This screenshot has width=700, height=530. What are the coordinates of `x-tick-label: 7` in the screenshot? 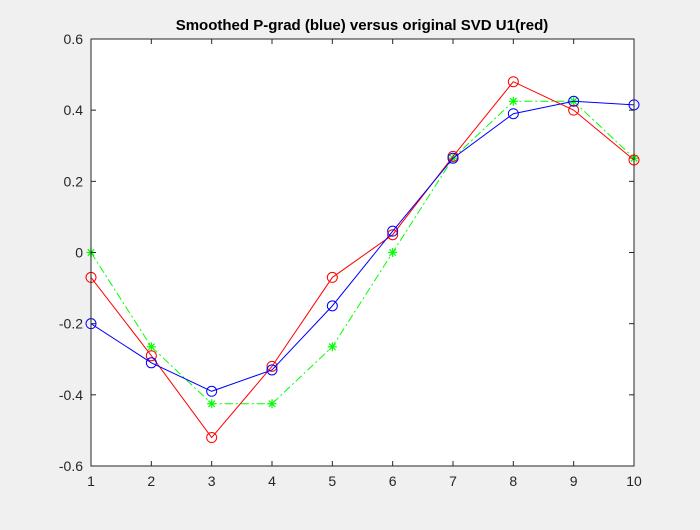 It's located at (453, 481).